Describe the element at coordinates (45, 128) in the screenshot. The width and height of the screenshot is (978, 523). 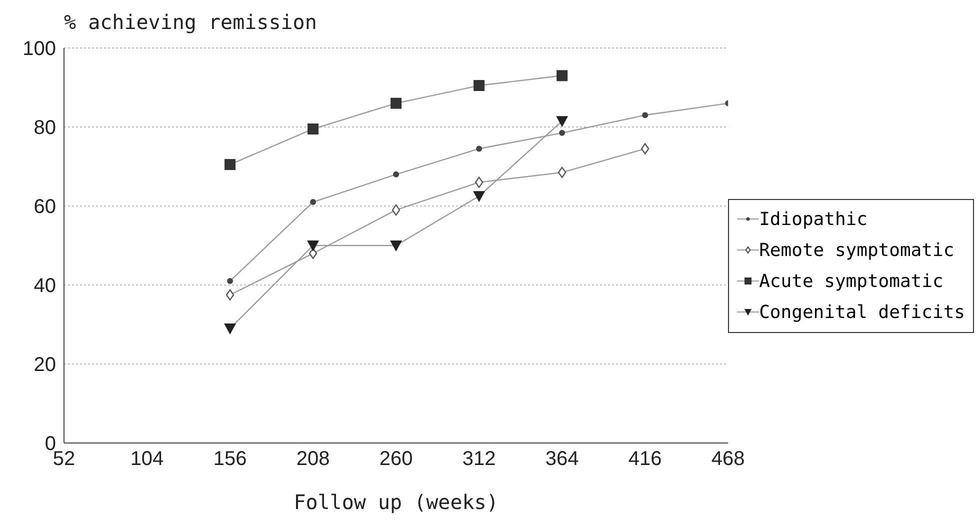
I see `y-tick-label: 80` at that location.